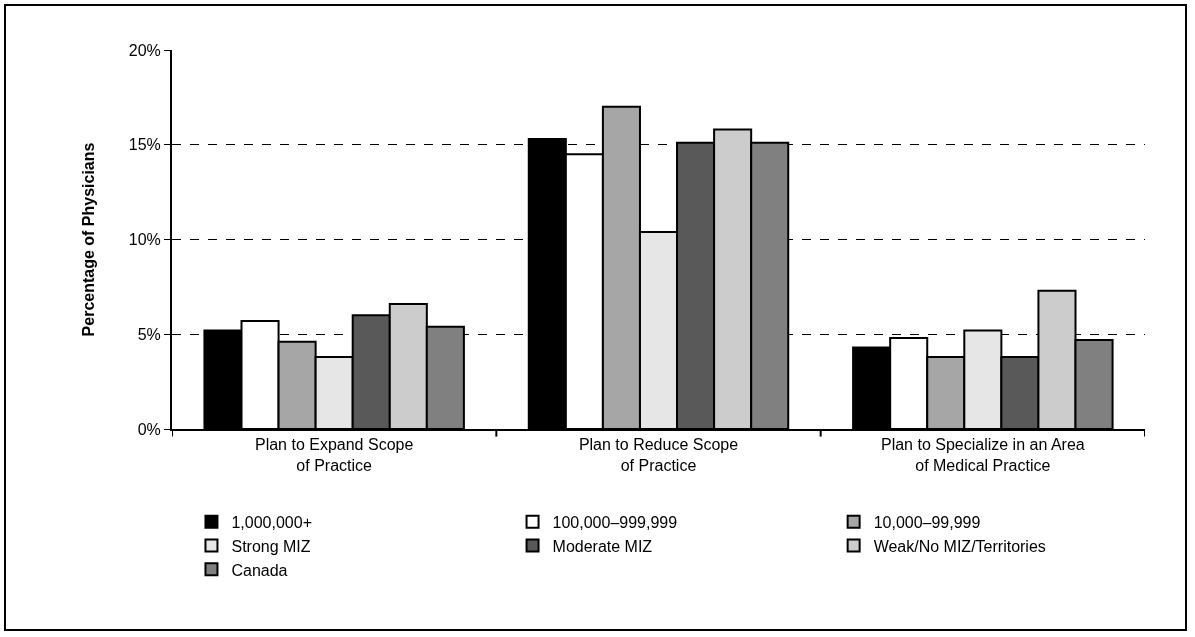 Image resolution: width=1195 pixels, height=637 pixels. What do you see at coordinates (144, 240) in the screenshot?
I see `y-tick-label: 10%` at bounding box center [144, 240].